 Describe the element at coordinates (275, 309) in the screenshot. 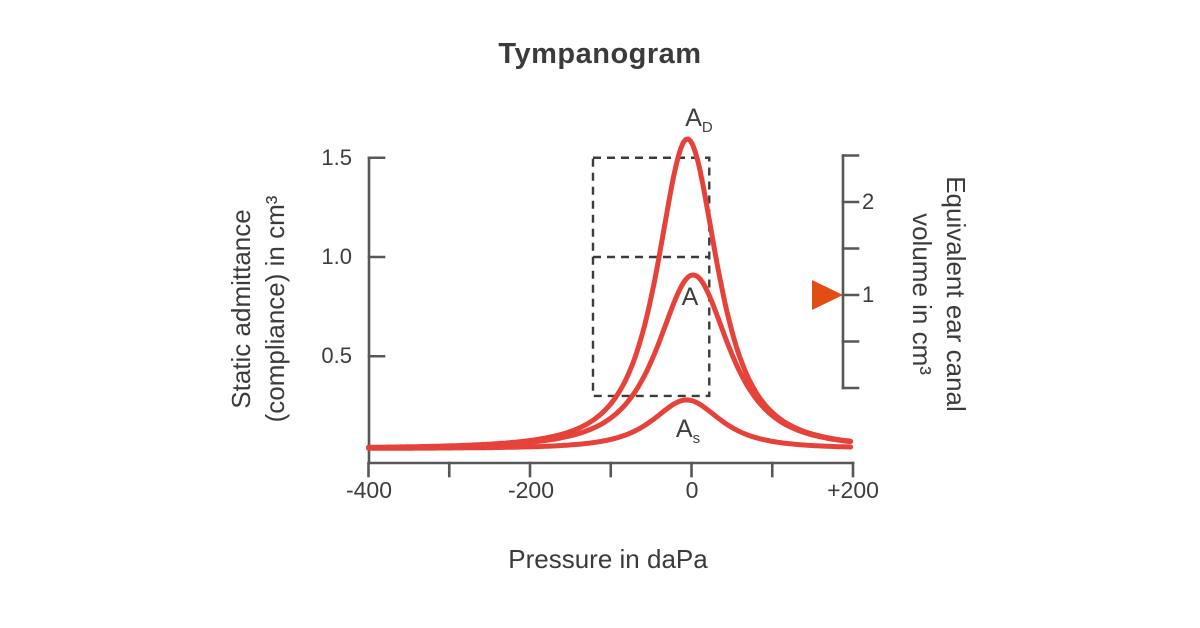

I see `left-axis-title-line2: (compliance) in cm³` at that location.